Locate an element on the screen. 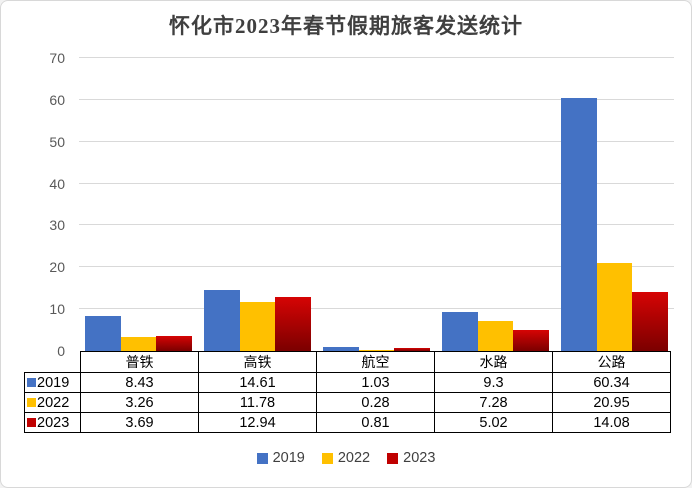 This screenshot has width=692, height=488. table-row-2023: 2023 3.69 12.94 0.81 5.02 14.08 is located at coordinates (347, 422).